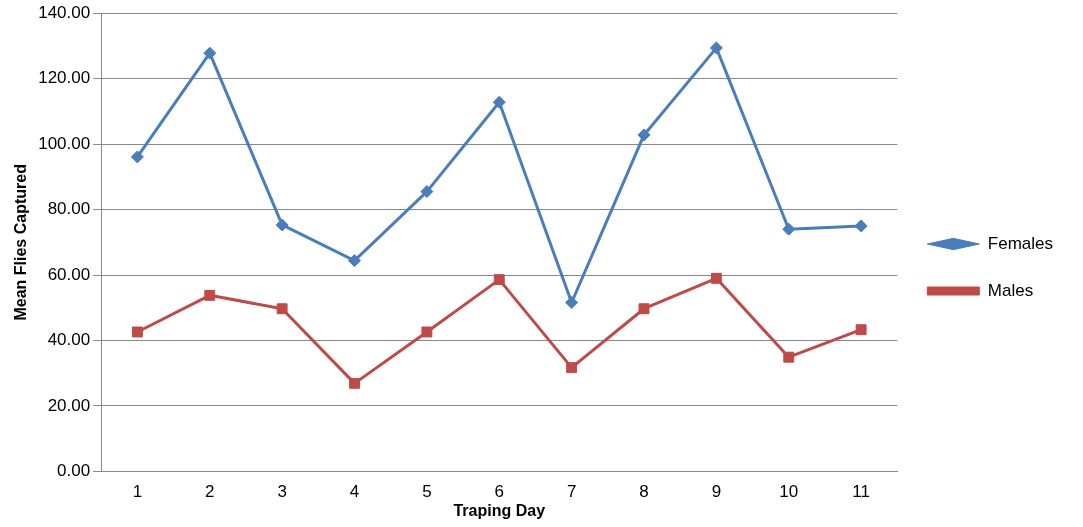 The height and width of the screenshot is (527, 1083). I want to click on y-tick-label: 60.00, so click(69, 274).